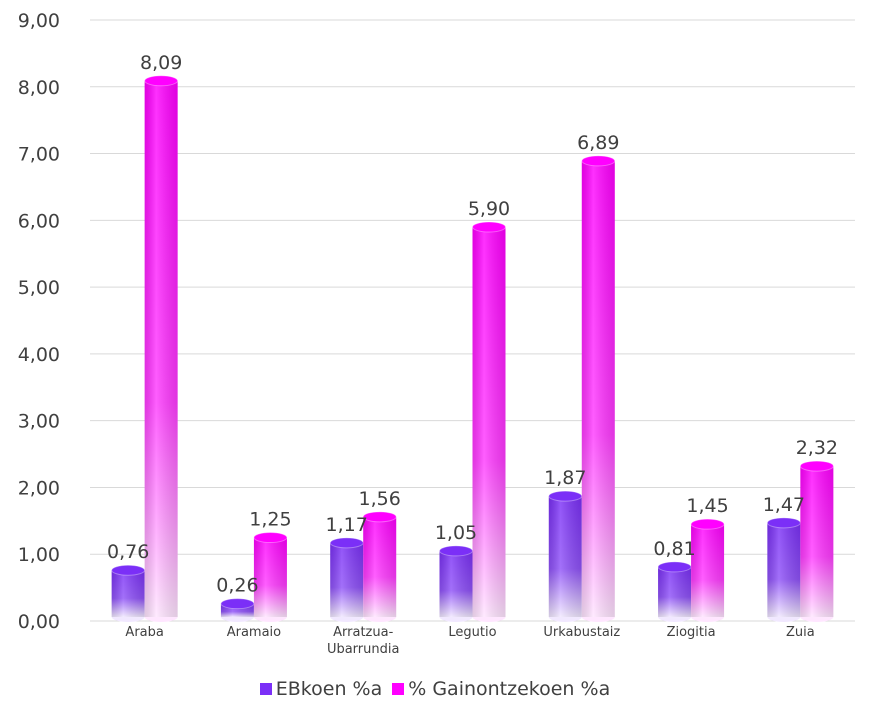 The image size is (870, 702). What do you see at coordinates (800, 632) in the screenshot?
I see `x-category-label: Zuia` at bounding box center [800, 632].